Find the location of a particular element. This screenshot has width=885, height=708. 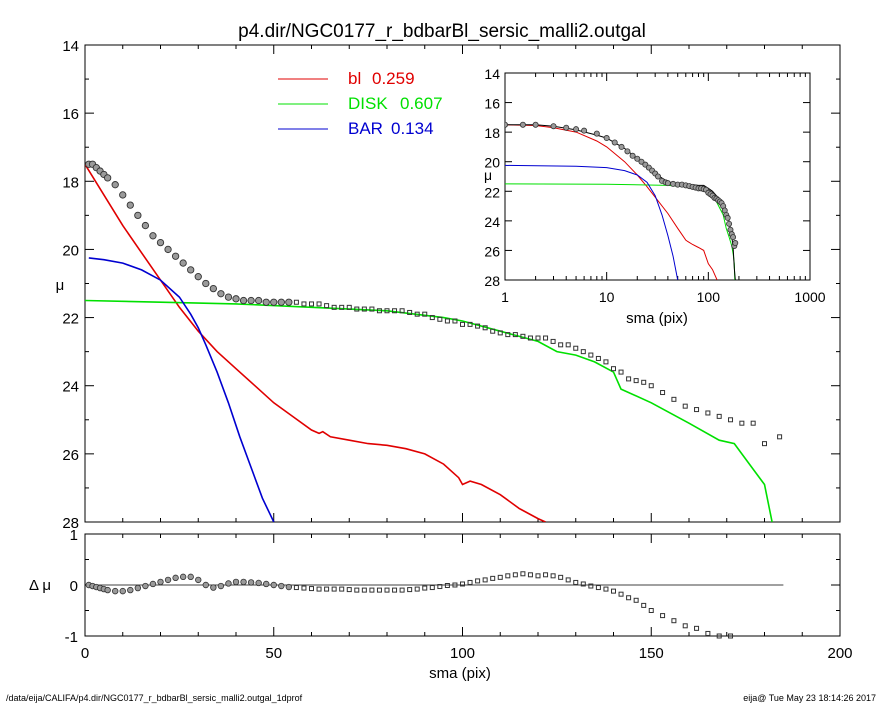

residual-x-tick-labels: 0 50 100 150 200 is located at coordinates (467, 653).